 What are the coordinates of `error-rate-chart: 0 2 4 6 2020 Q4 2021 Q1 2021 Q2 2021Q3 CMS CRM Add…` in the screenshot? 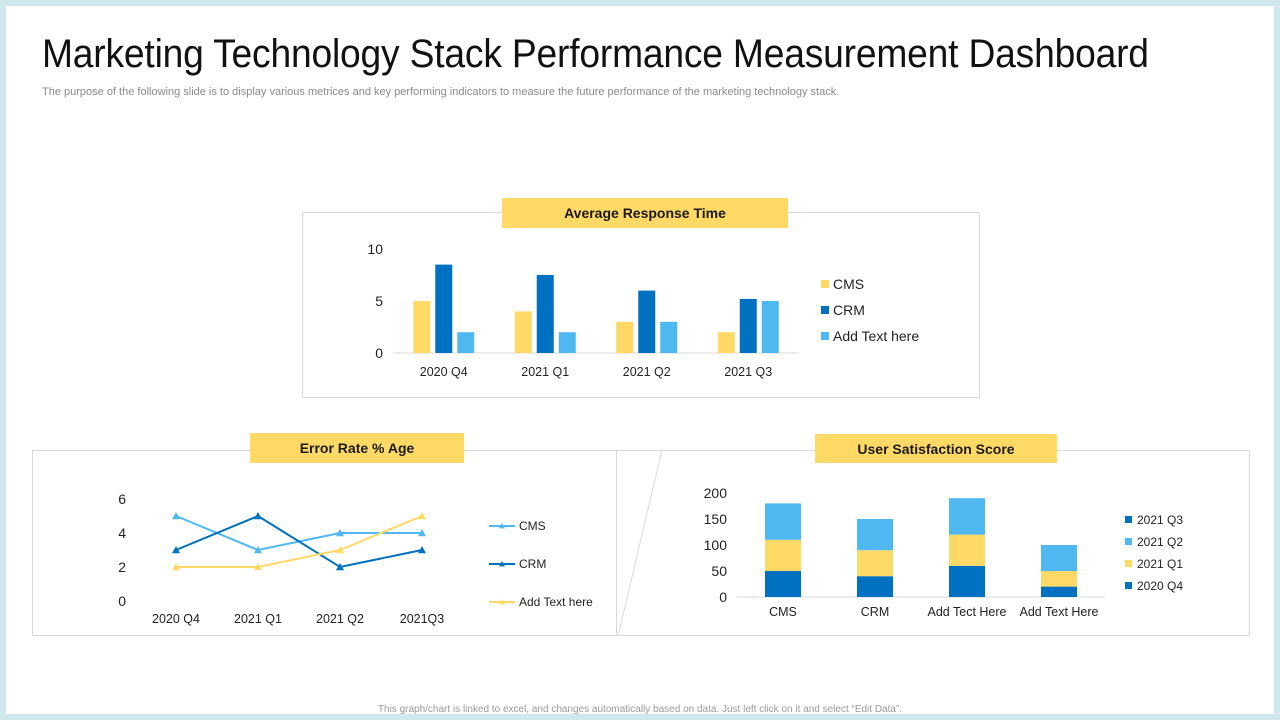 It's located at (348, 543).